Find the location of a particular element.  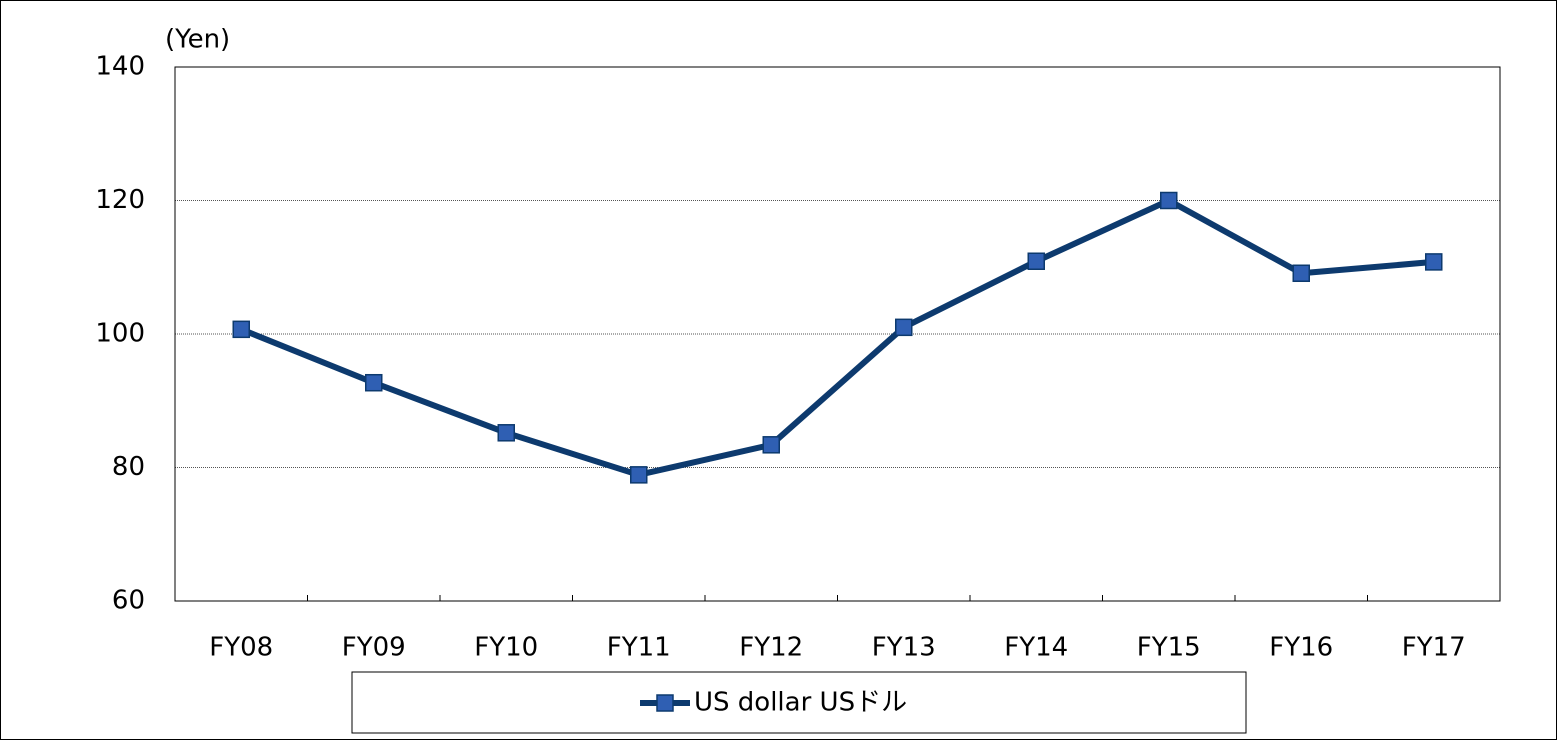

x-tick-label: FY13 is located at coordinates (904, 648).